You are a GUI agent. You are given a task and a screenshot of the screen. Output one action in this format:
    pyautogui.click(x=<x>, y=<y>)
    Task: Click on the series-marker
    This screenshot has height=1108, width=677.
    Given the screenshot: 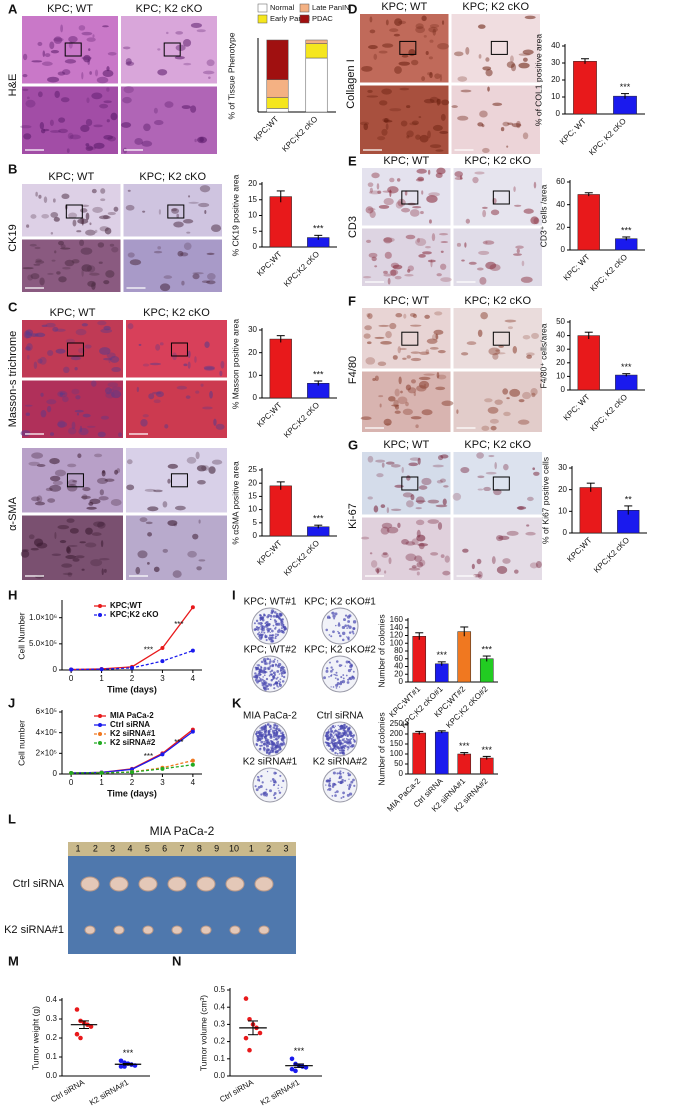 What is the action you would take?
    pyautogui.click(x=101, y=772)
    